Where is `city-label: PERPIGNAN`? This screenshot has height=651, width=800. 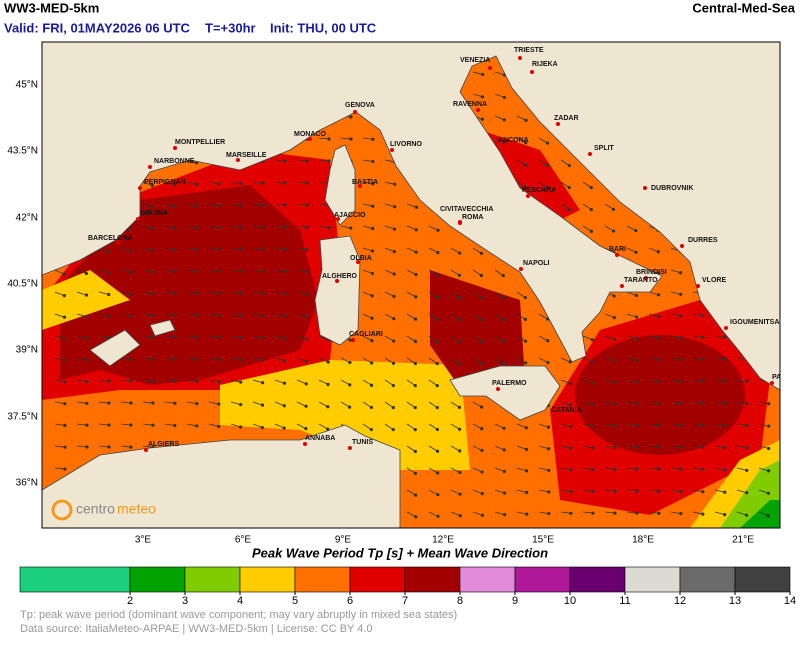 city-label: PERPIGNAN is located at coordinates (165, 182).